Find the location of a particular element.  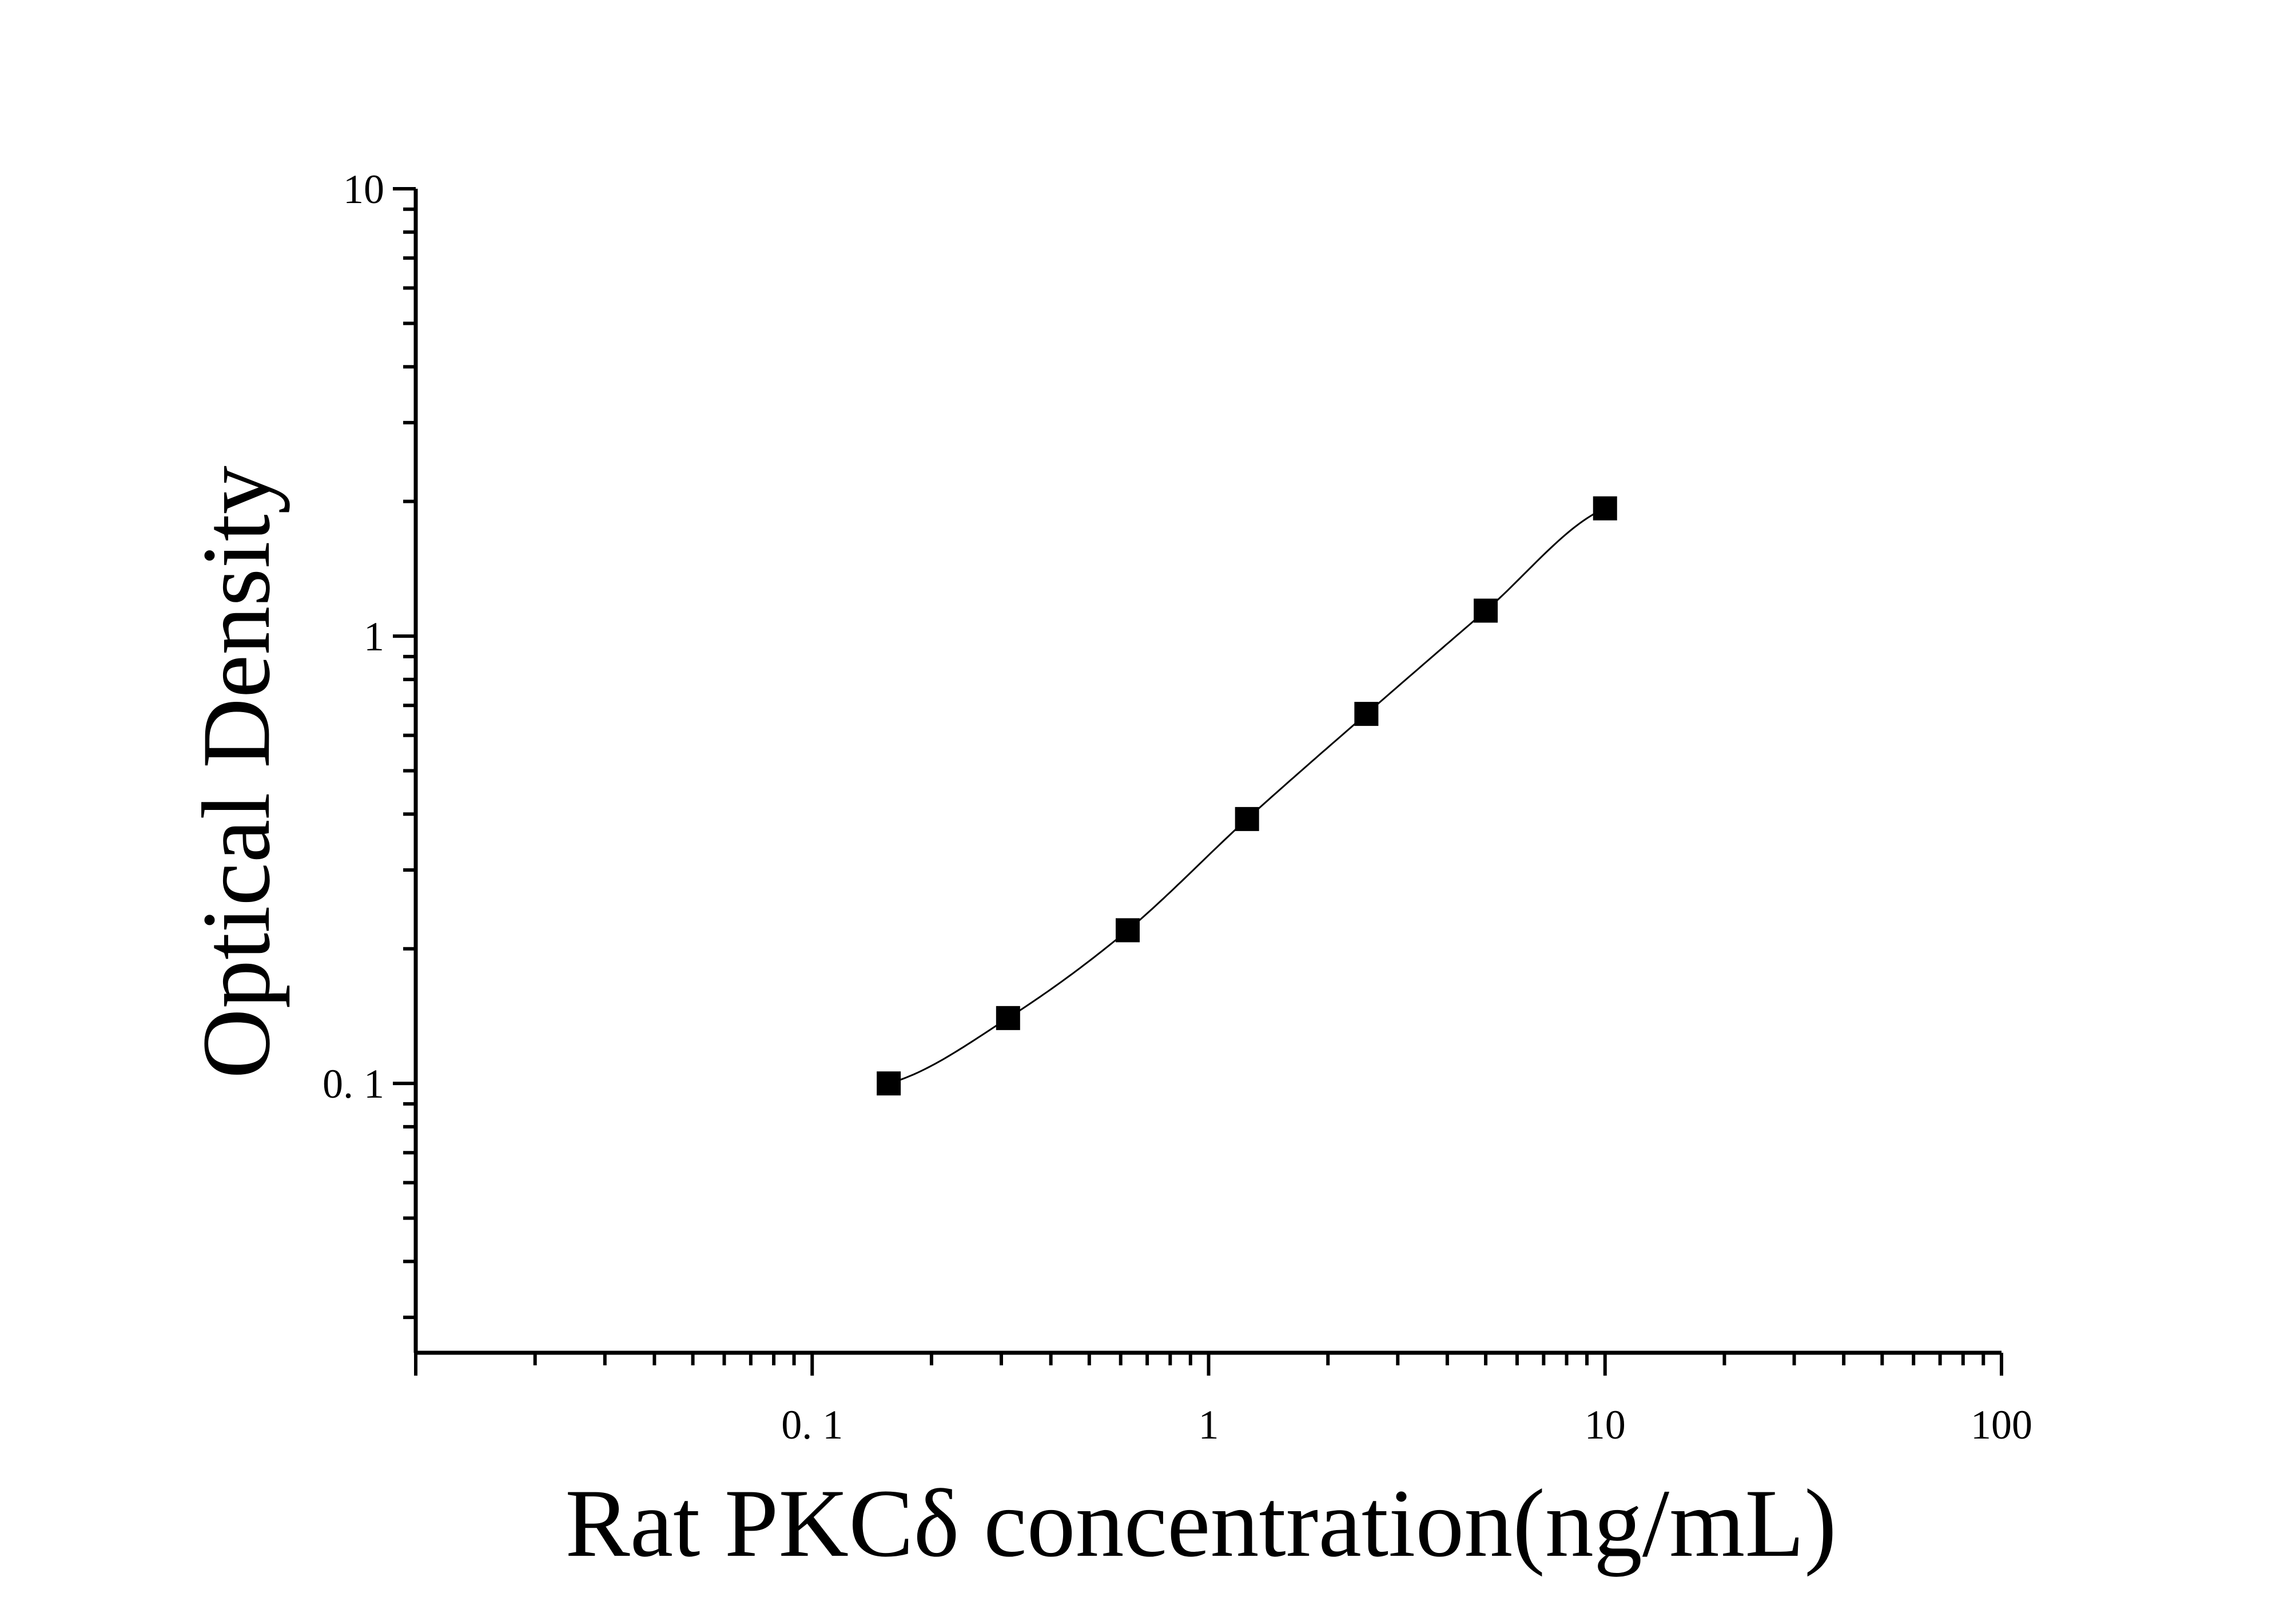

fit-line is located at coordinates (1243, 796).